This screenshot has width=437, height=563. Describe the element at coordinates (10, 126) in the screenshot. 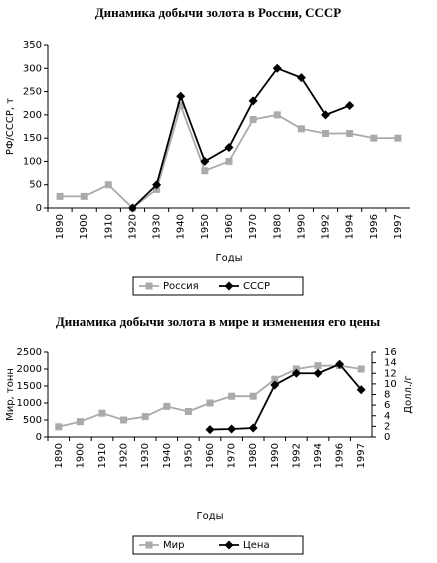

I see `y-axis-label: РФ/СССР, т` at that location.